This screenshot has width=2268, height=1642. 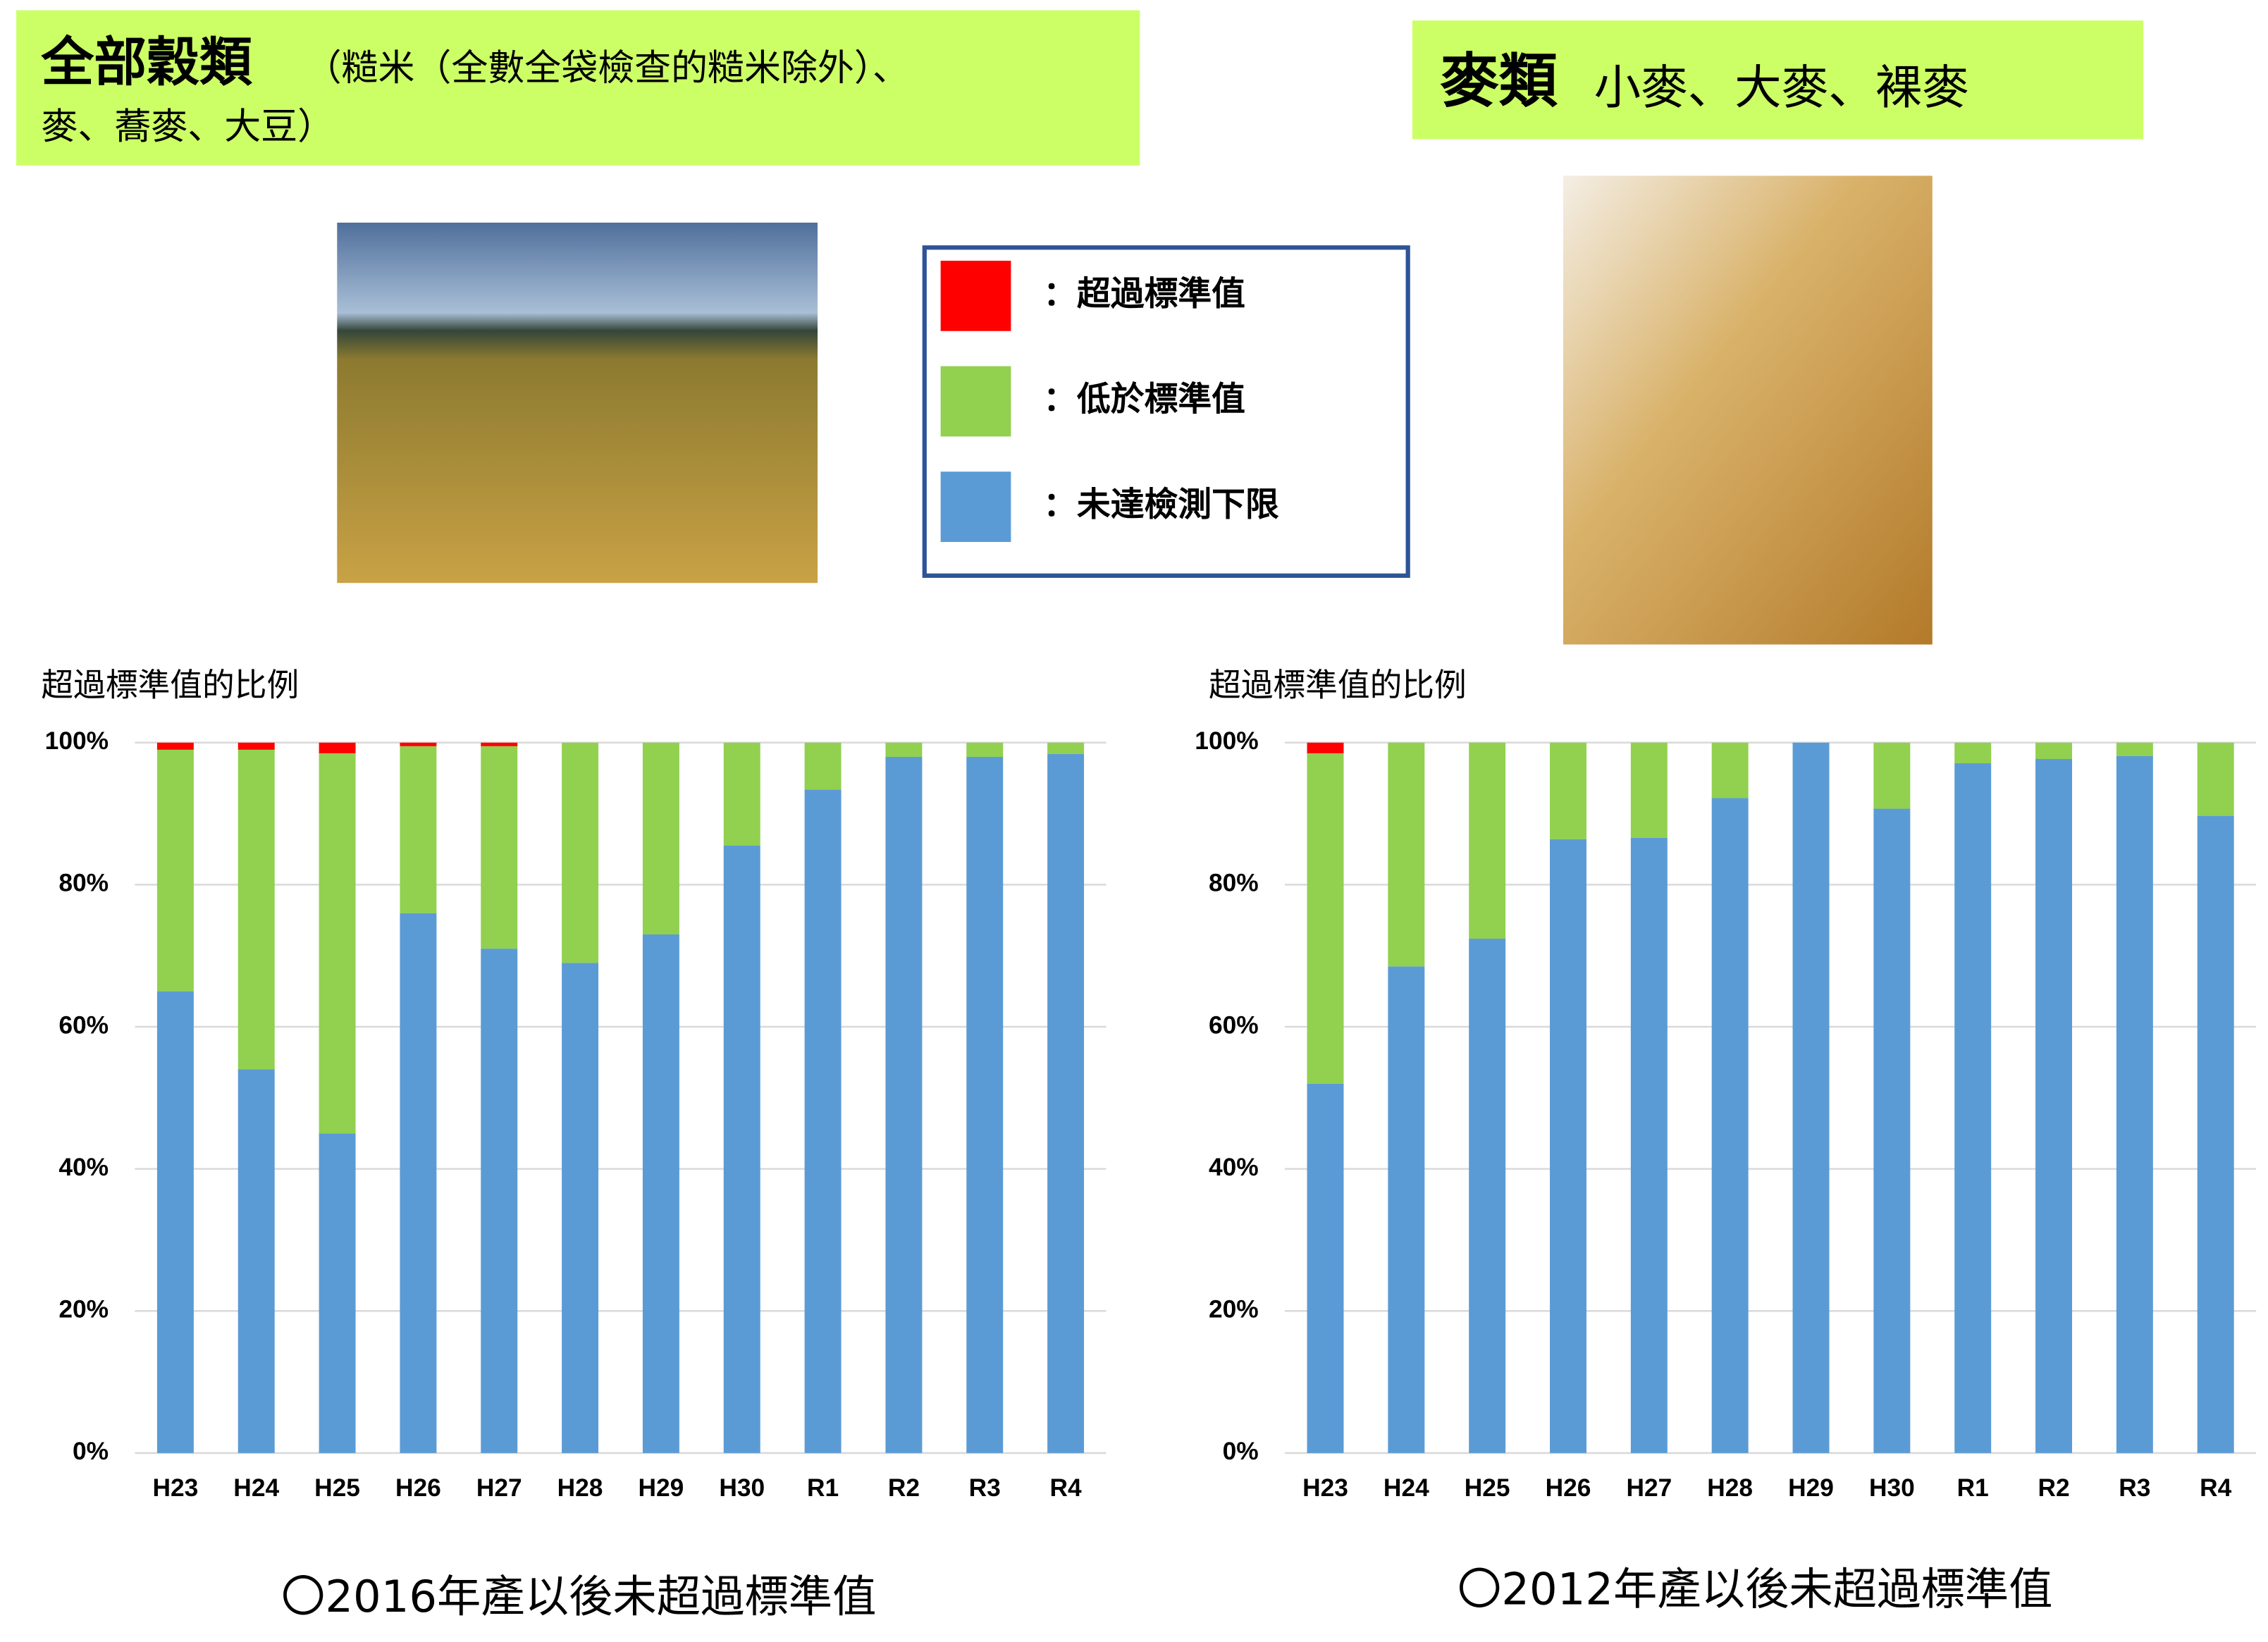 I want to click on header-subtitle: （糙米（全數全袋檢查的糙米除外）、, so click(x=607, y=68).